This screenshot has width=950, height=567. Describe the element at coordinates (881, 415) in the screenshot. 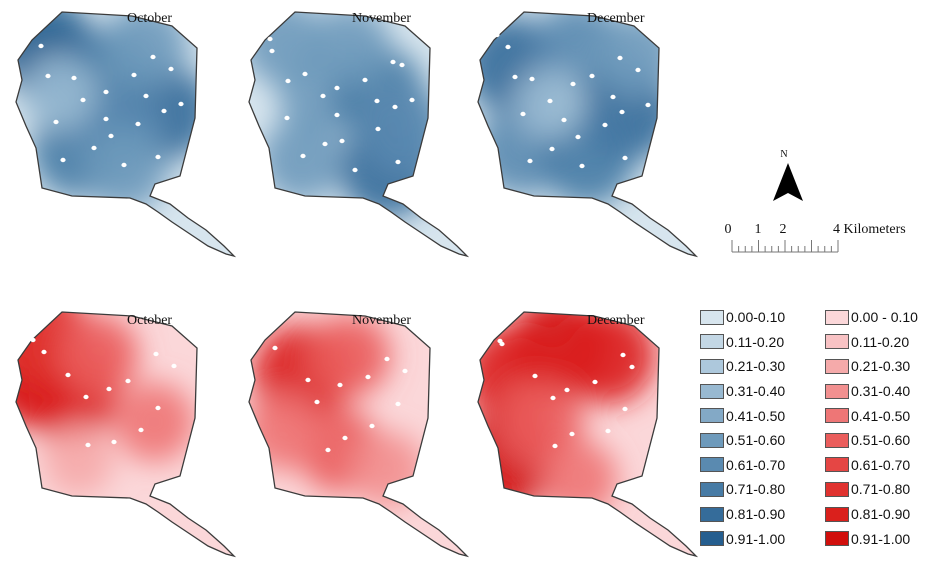

I see `legend-red-label: 0.41-0.50` at that location.